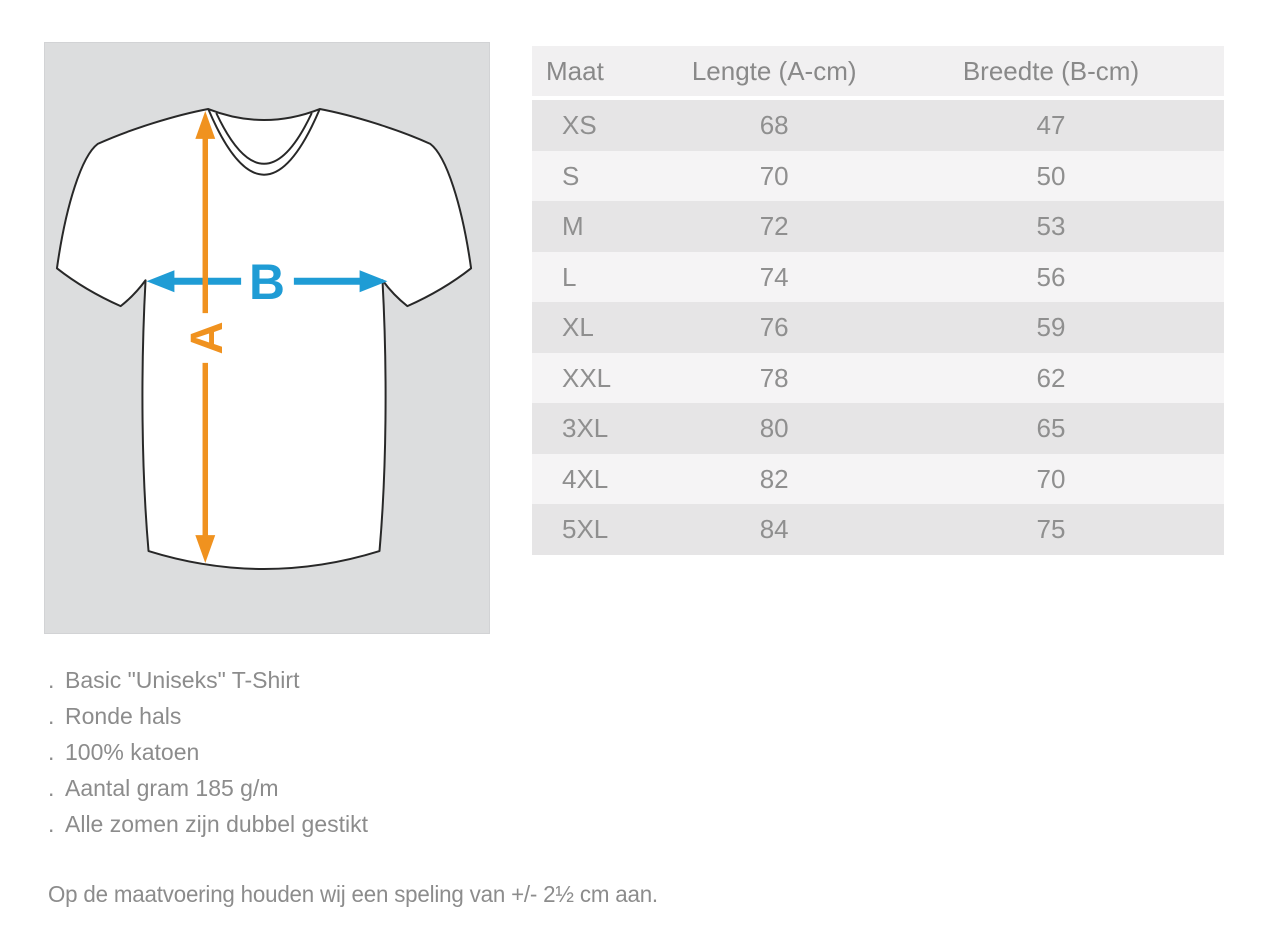  Describe the element at coordinates (878, 327) in the screenshot. I see `table-row-xl: XL 76 59` at that location.